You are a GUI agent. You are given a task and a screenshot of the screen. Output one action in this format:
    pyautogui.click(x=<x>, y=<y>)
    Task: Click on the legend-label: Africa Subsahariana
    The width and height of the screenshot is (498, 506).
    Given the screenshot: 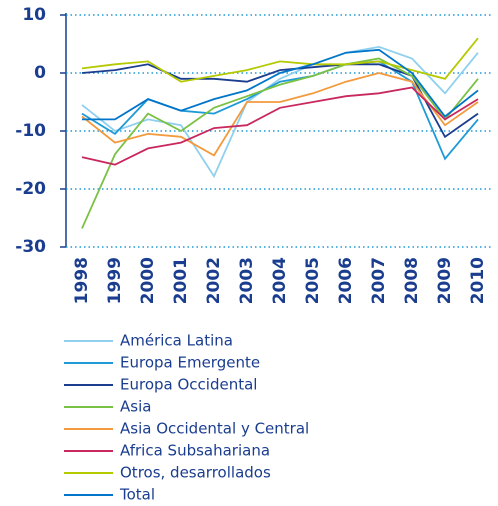 What is the action you would take?
    pyautogui.click(x=195, y=451)
    